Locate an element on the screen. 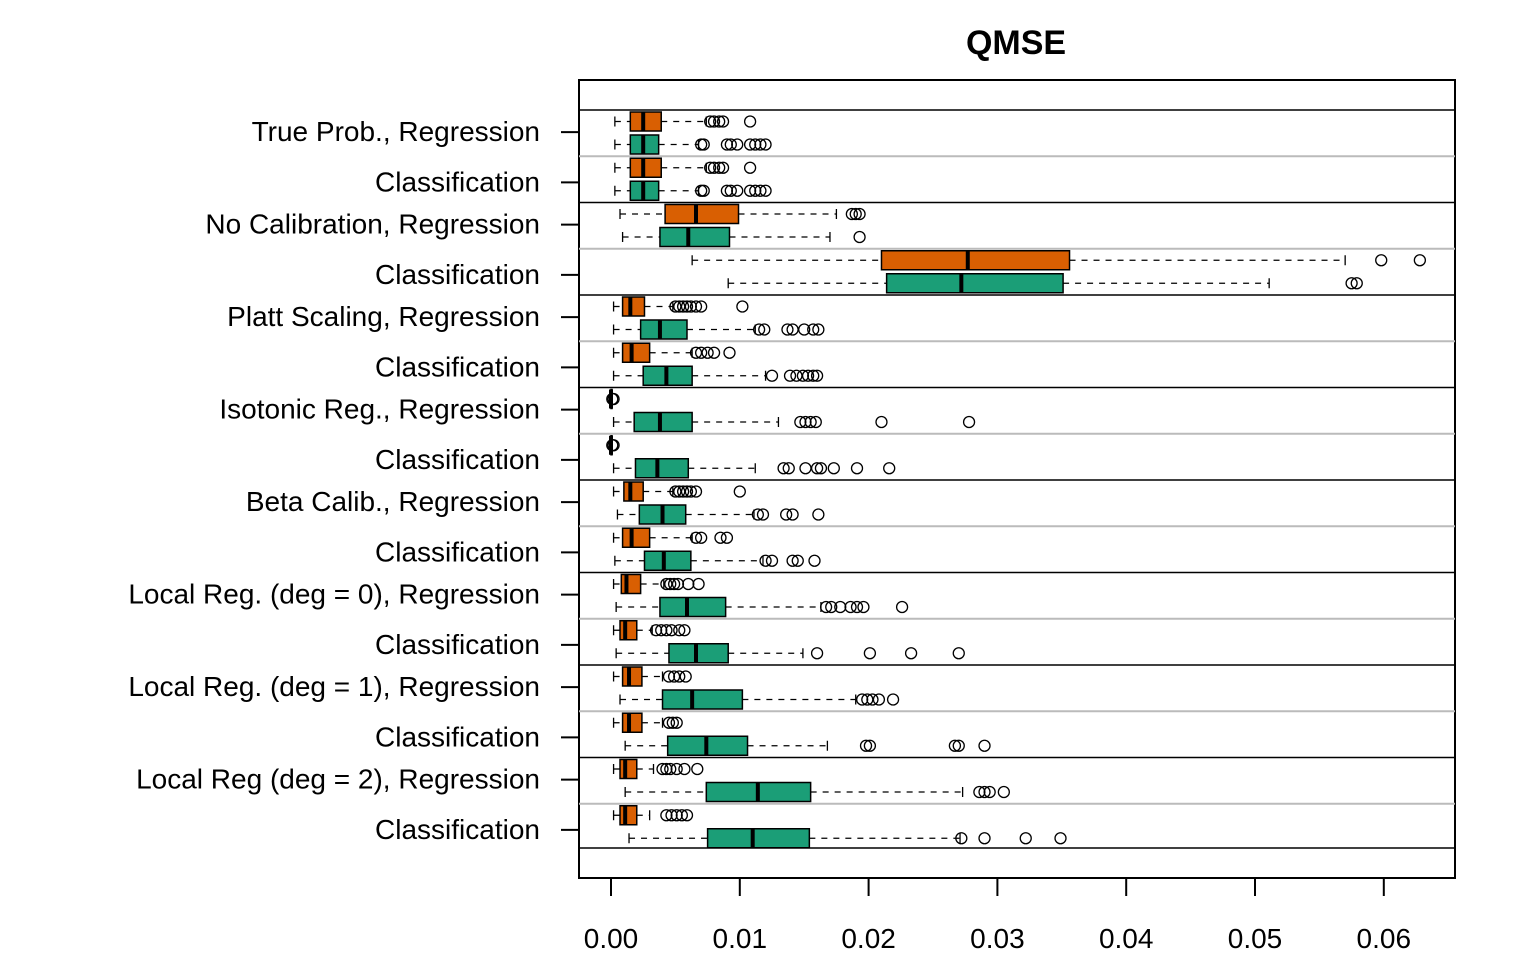 The height and width of the screenshot is (960, 1536). x-tick-label: 0.04 is located at coordinates (1126, 938).